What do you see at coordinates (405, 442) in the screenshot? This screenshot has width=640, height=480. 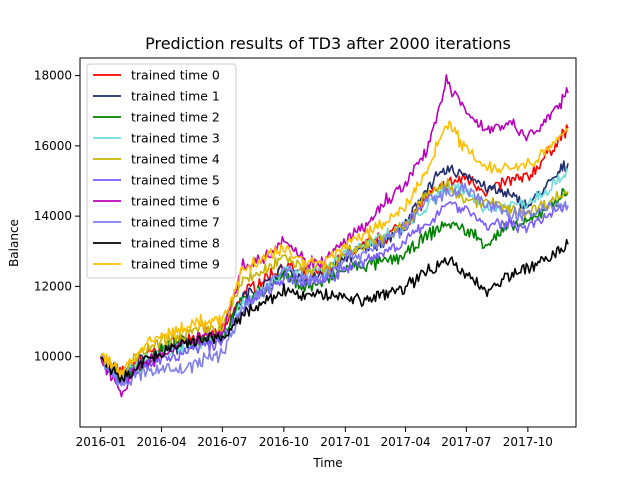 I see `x-tick-label: 2017-04` at bounding box center [405, 442].